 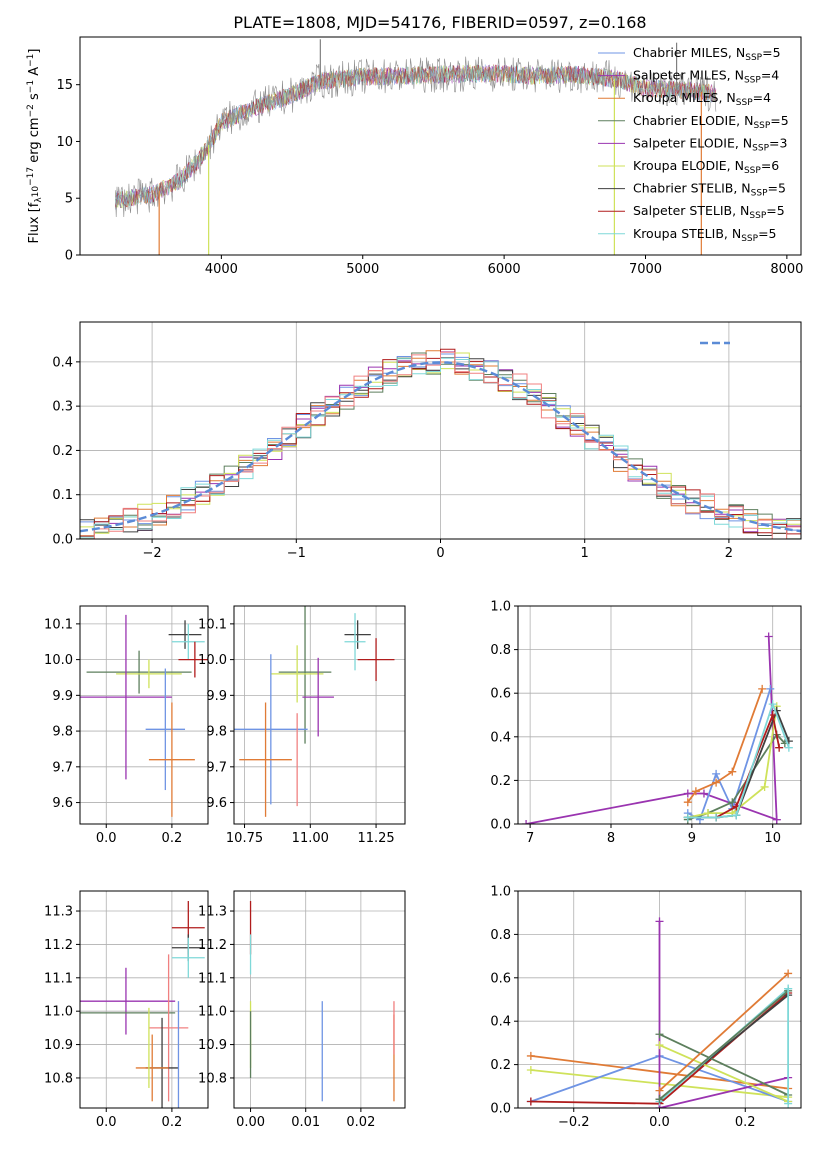 I want to click on y-tick-label: 11.3, so click(x=212, y=912).